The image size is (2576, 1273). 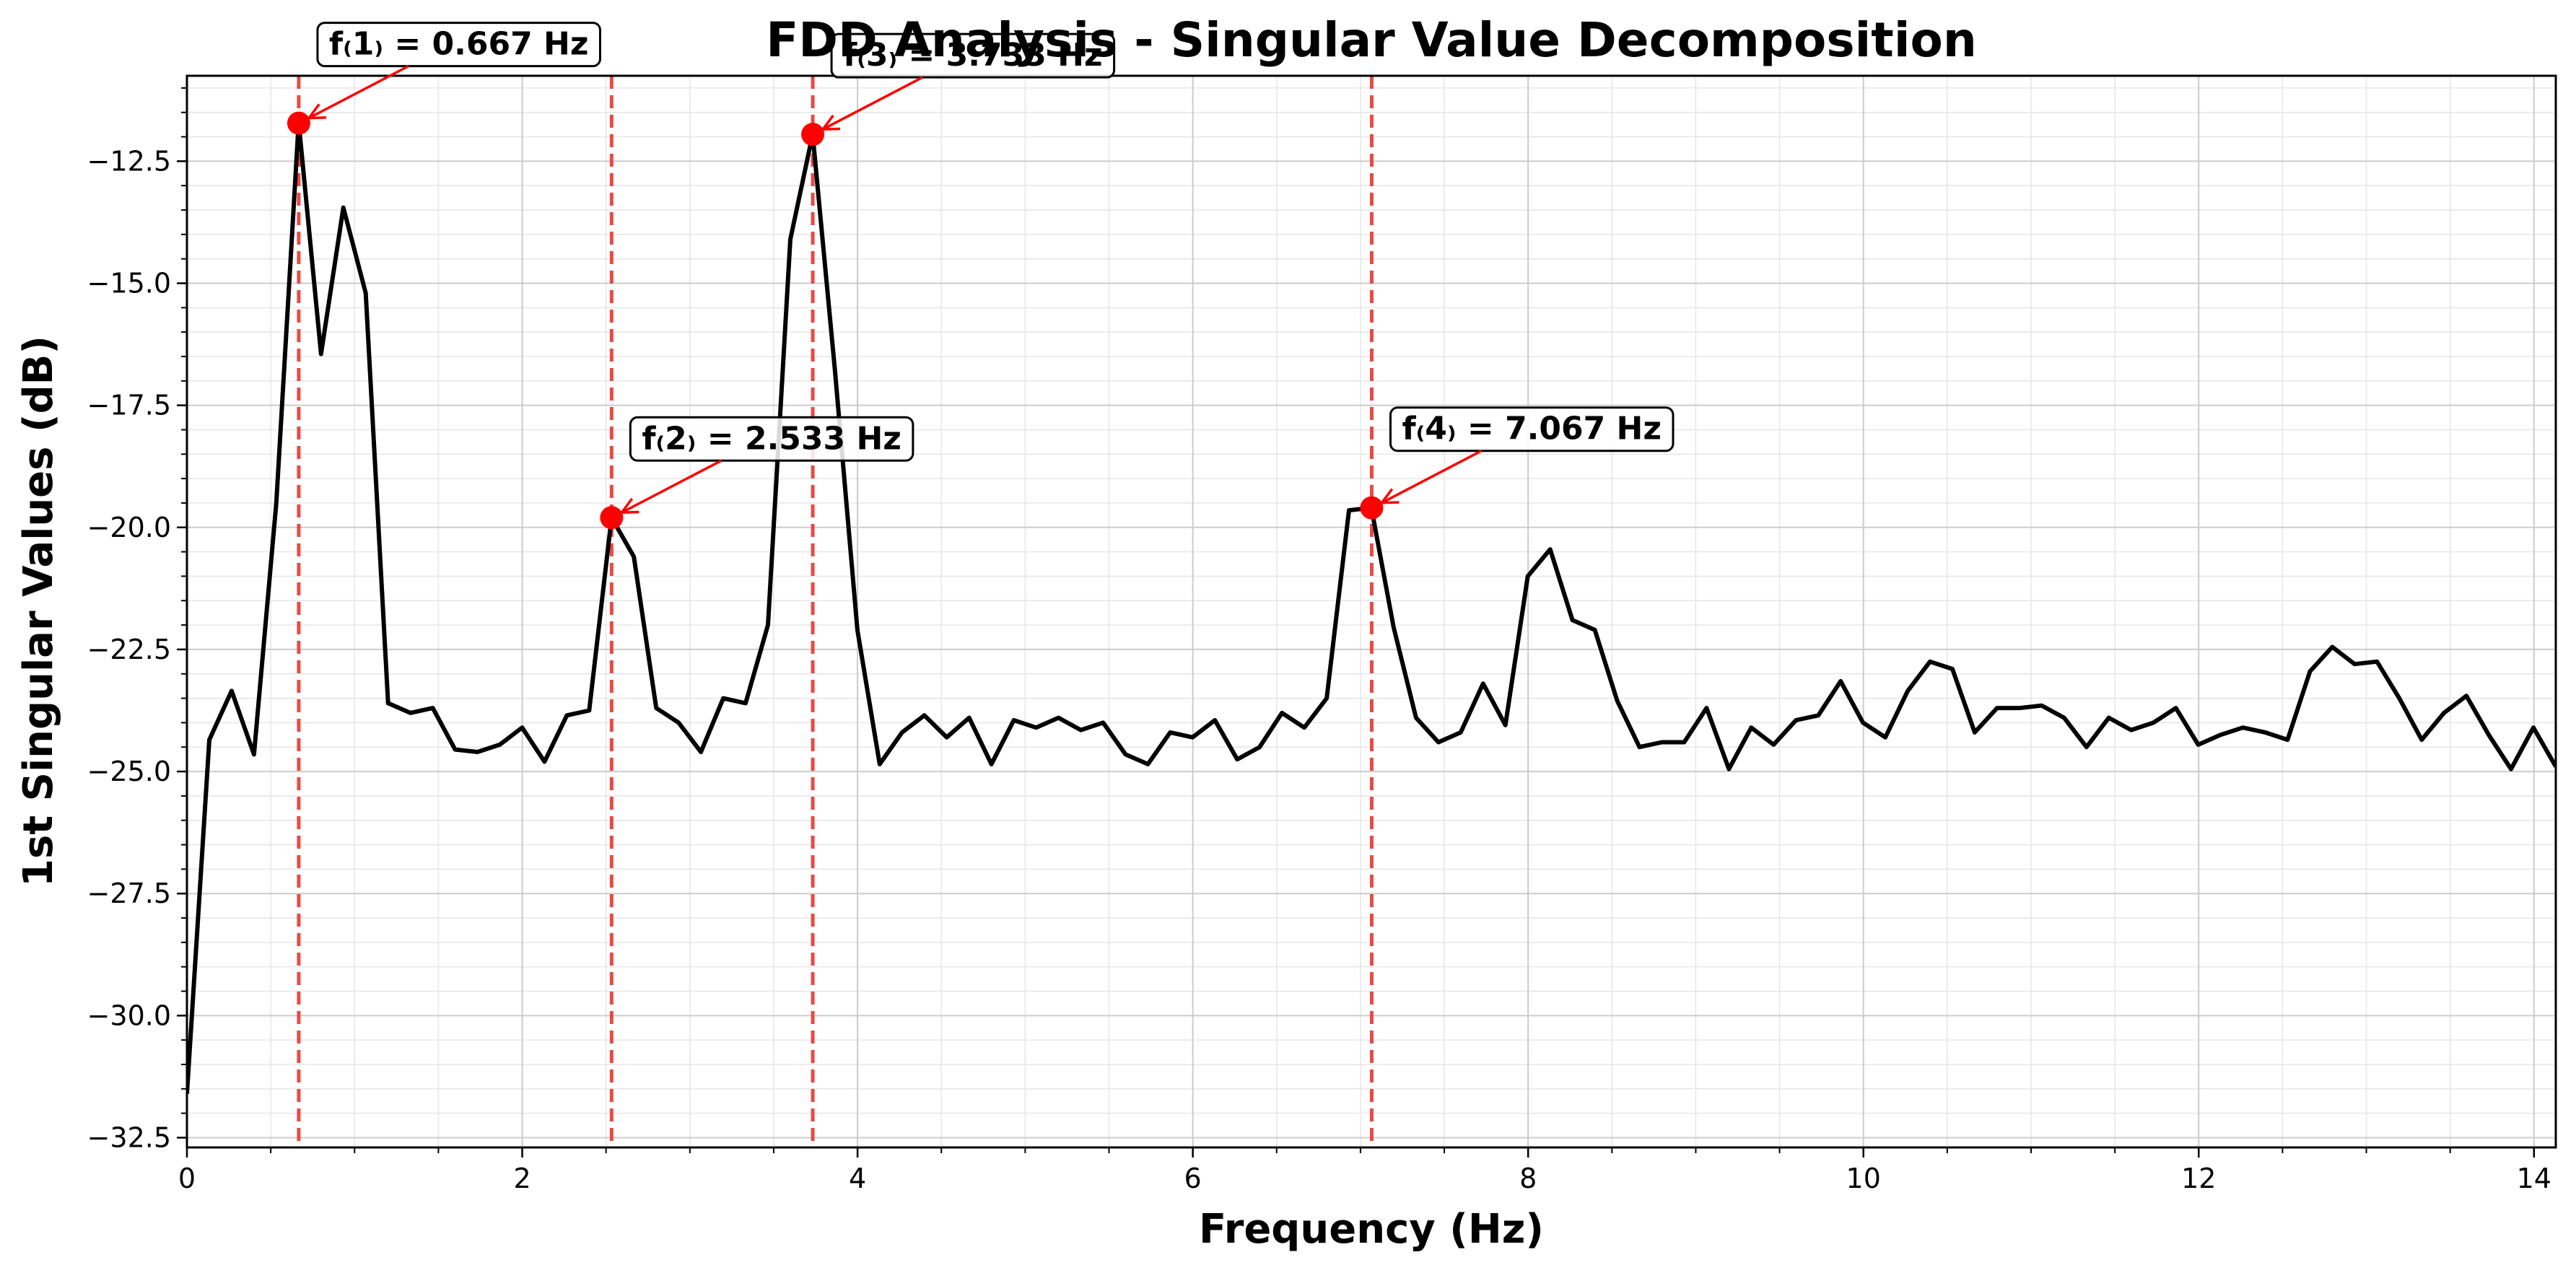 I want to click on peak-annotation-label: f₍3₎ = 3.733 Hz, so click(x=973, y=55).